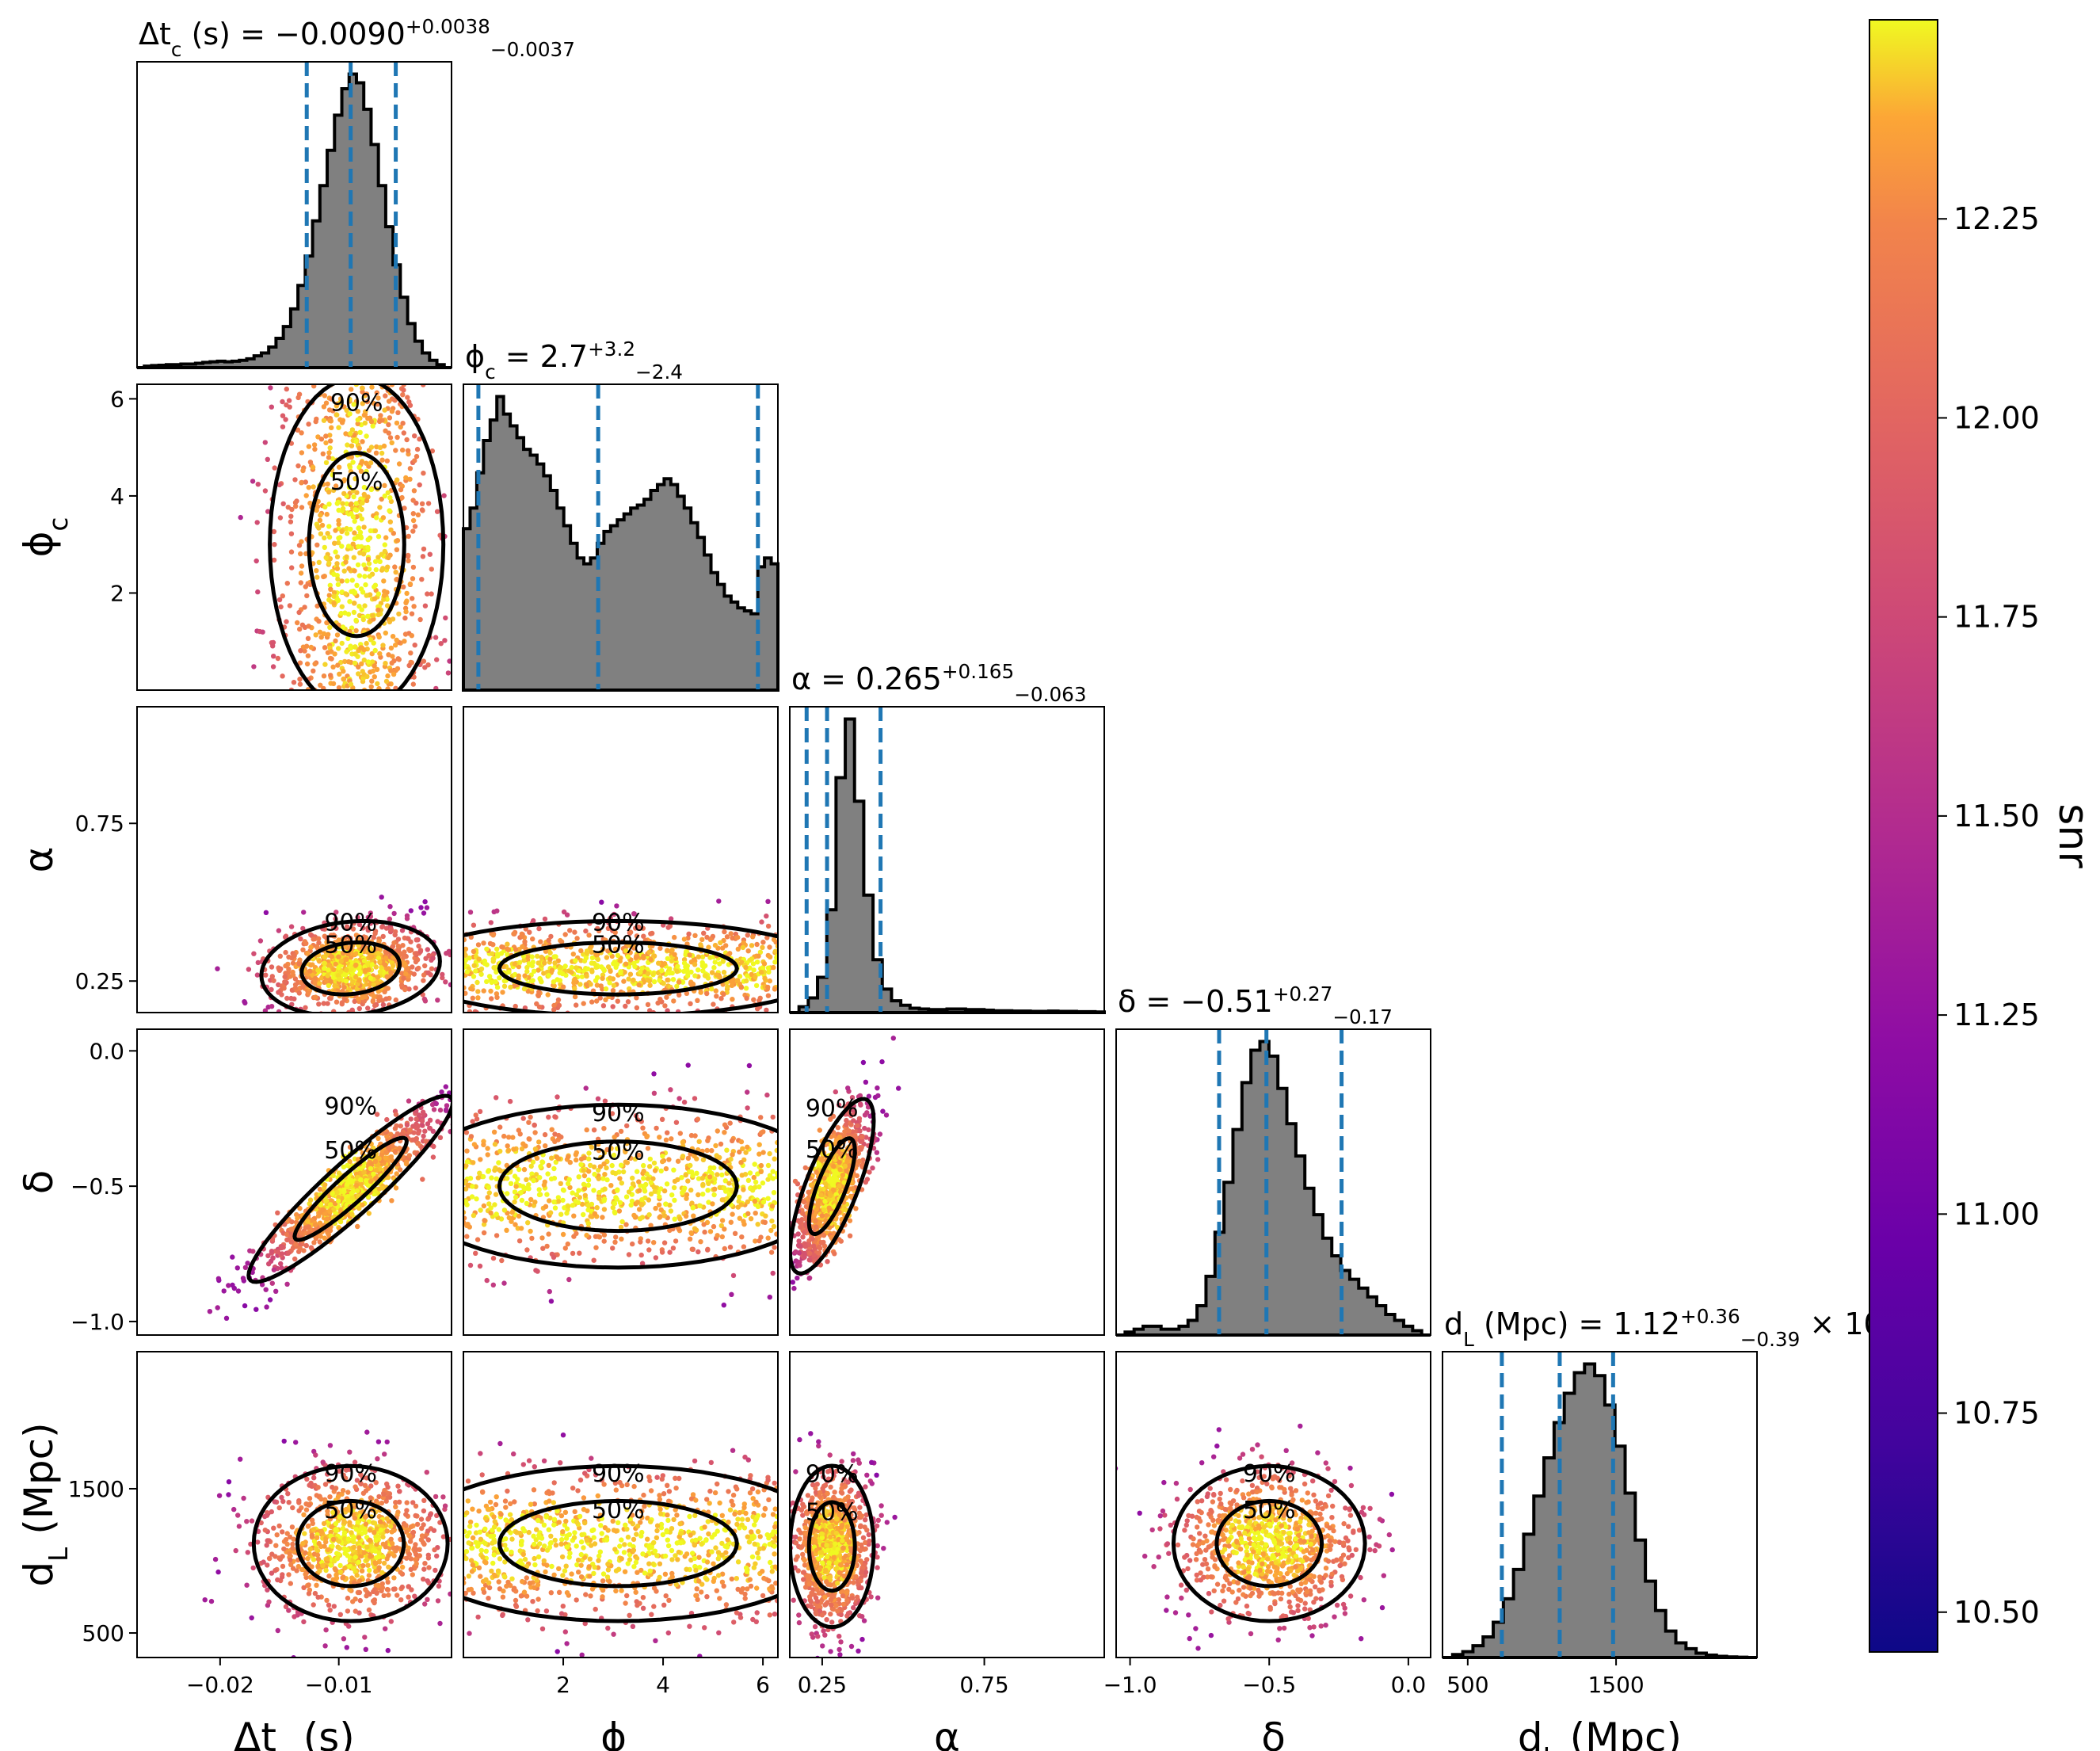 Image resolution: width=2100 pixels, height=1751 pixels. Describe the element at coordinates (355, 192) in the screenshot. I see `hist-panel-dtc: Δtc (s) = −0.0090+0.0038−0.0037` at that location.